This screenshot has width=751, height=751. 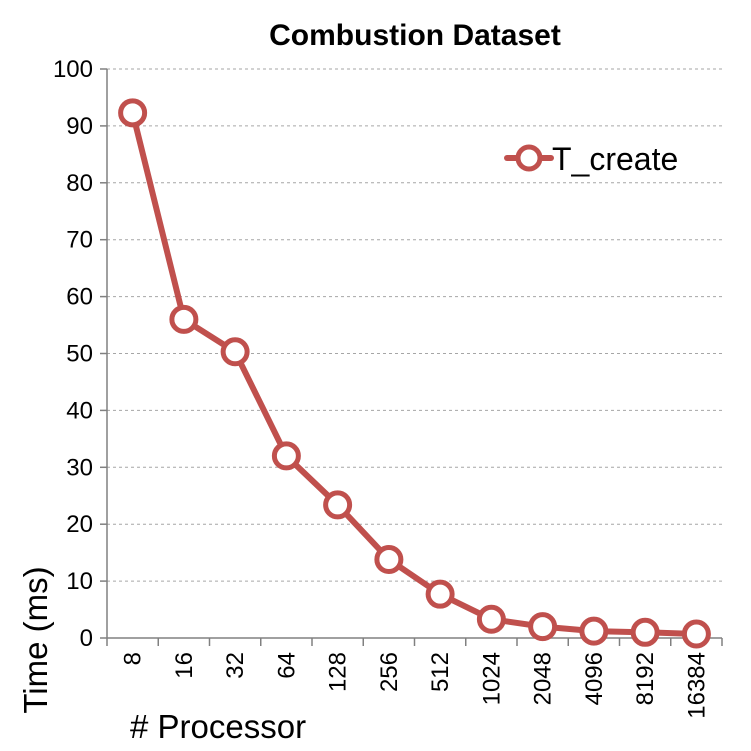 I want to click on x-tick-label: 128, so click(x=338, y=672).